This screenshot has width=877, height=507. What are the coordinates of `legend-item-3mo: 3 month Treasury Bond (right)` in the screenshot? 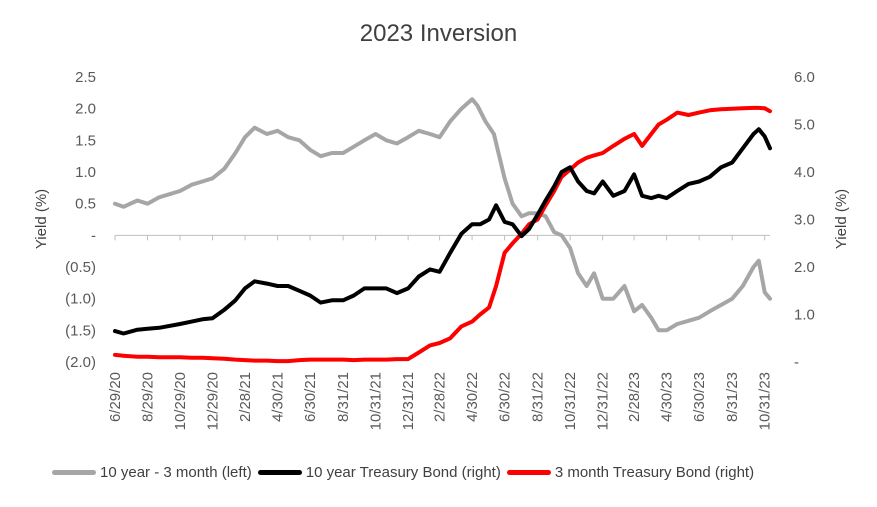 It's located at (630, 472).